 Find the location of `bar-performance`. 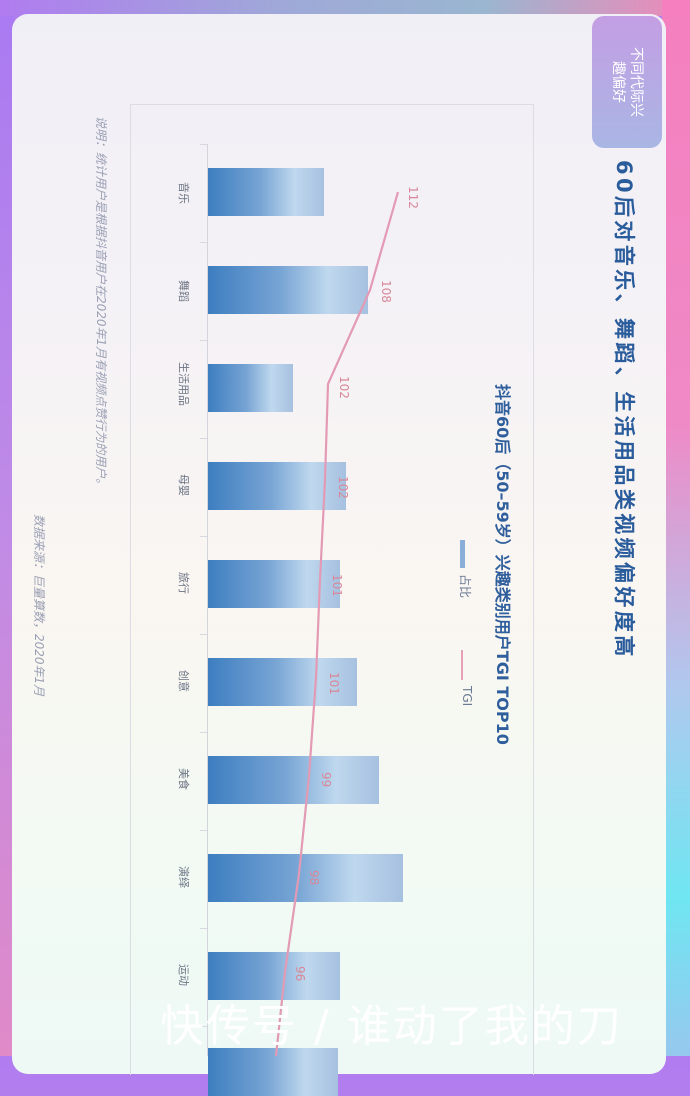

bar-performance is located at coordinates (305, 878).